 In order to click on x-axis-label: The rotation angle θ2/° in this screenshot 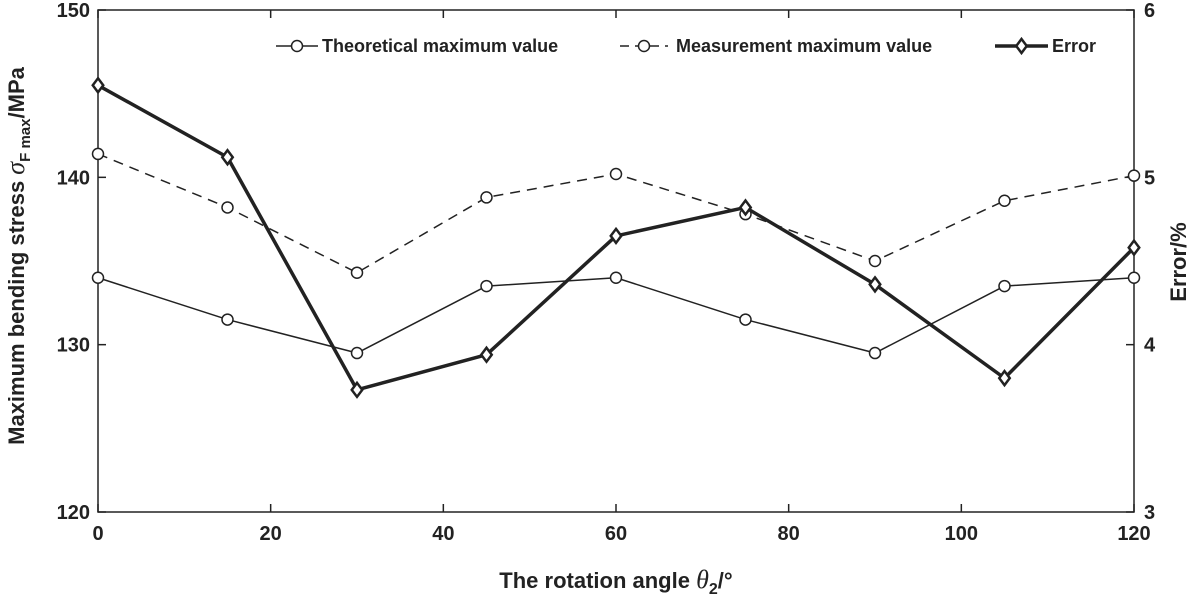, I will do `click(615, 581)`.